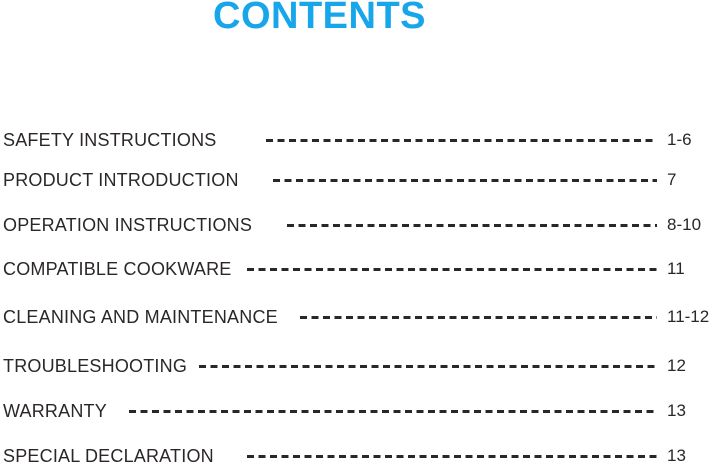  I want to click on toc-item-warranty: WARRANTY 13, so click(362, 411).